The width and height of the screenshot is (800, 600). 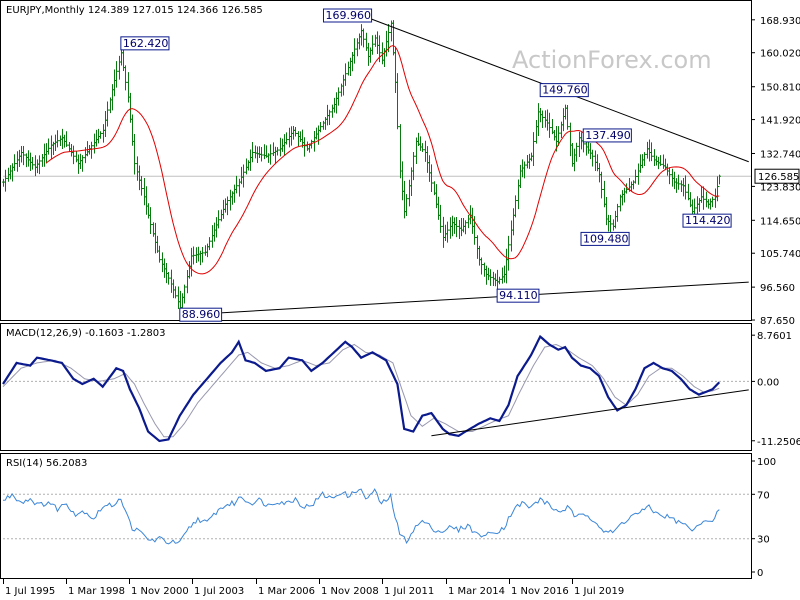 I want to click on x-tick-label: 1 Mar 2006, so click(x=286, y=591).